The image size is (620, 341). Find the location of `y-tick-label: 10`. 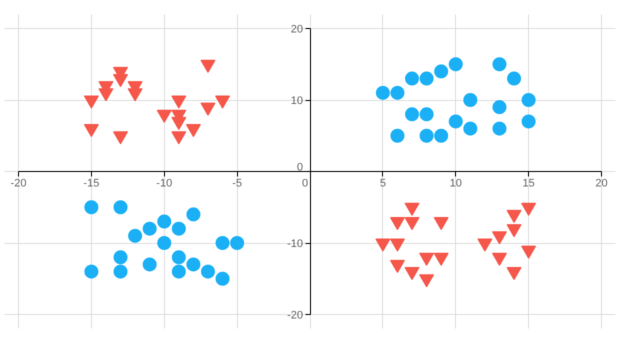

y-tick-label: 10 is located at coordinates (297, 101).